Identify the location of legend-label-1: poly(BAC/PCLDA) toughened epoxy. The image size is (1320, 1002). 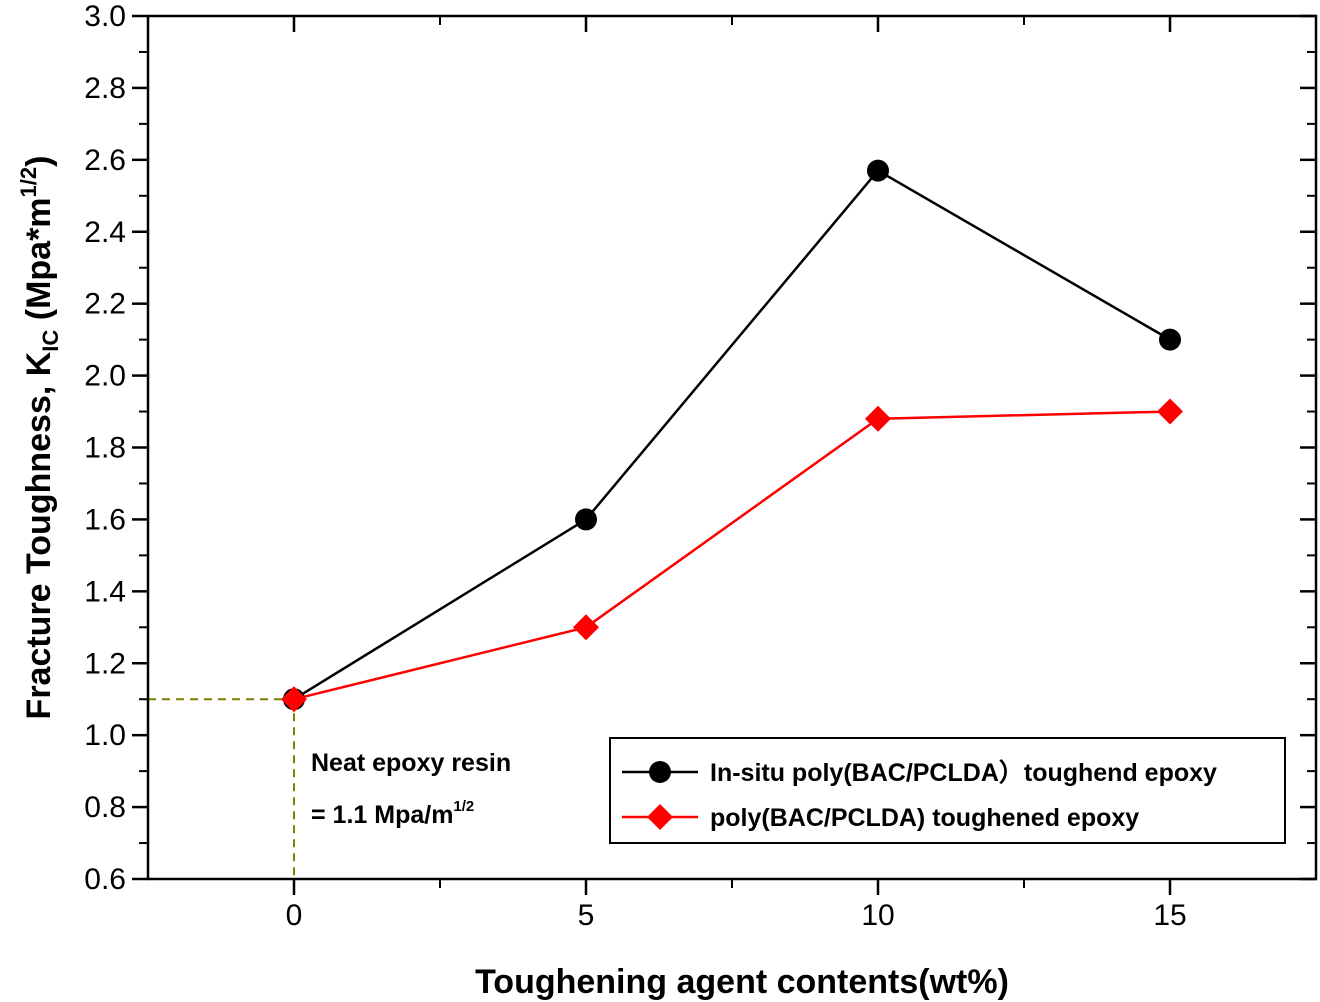
(924, 818).